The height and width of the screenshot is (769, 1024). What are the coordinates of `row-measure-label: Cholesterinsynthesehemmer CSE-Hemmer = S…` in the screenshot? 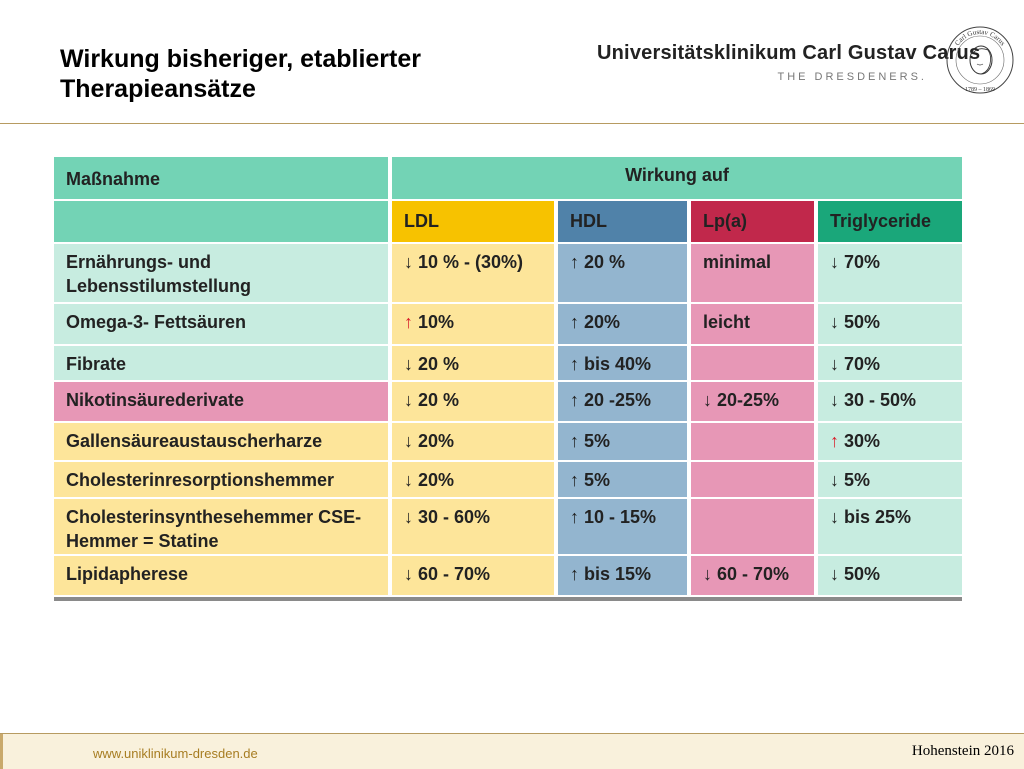 It's located at (221, 526).